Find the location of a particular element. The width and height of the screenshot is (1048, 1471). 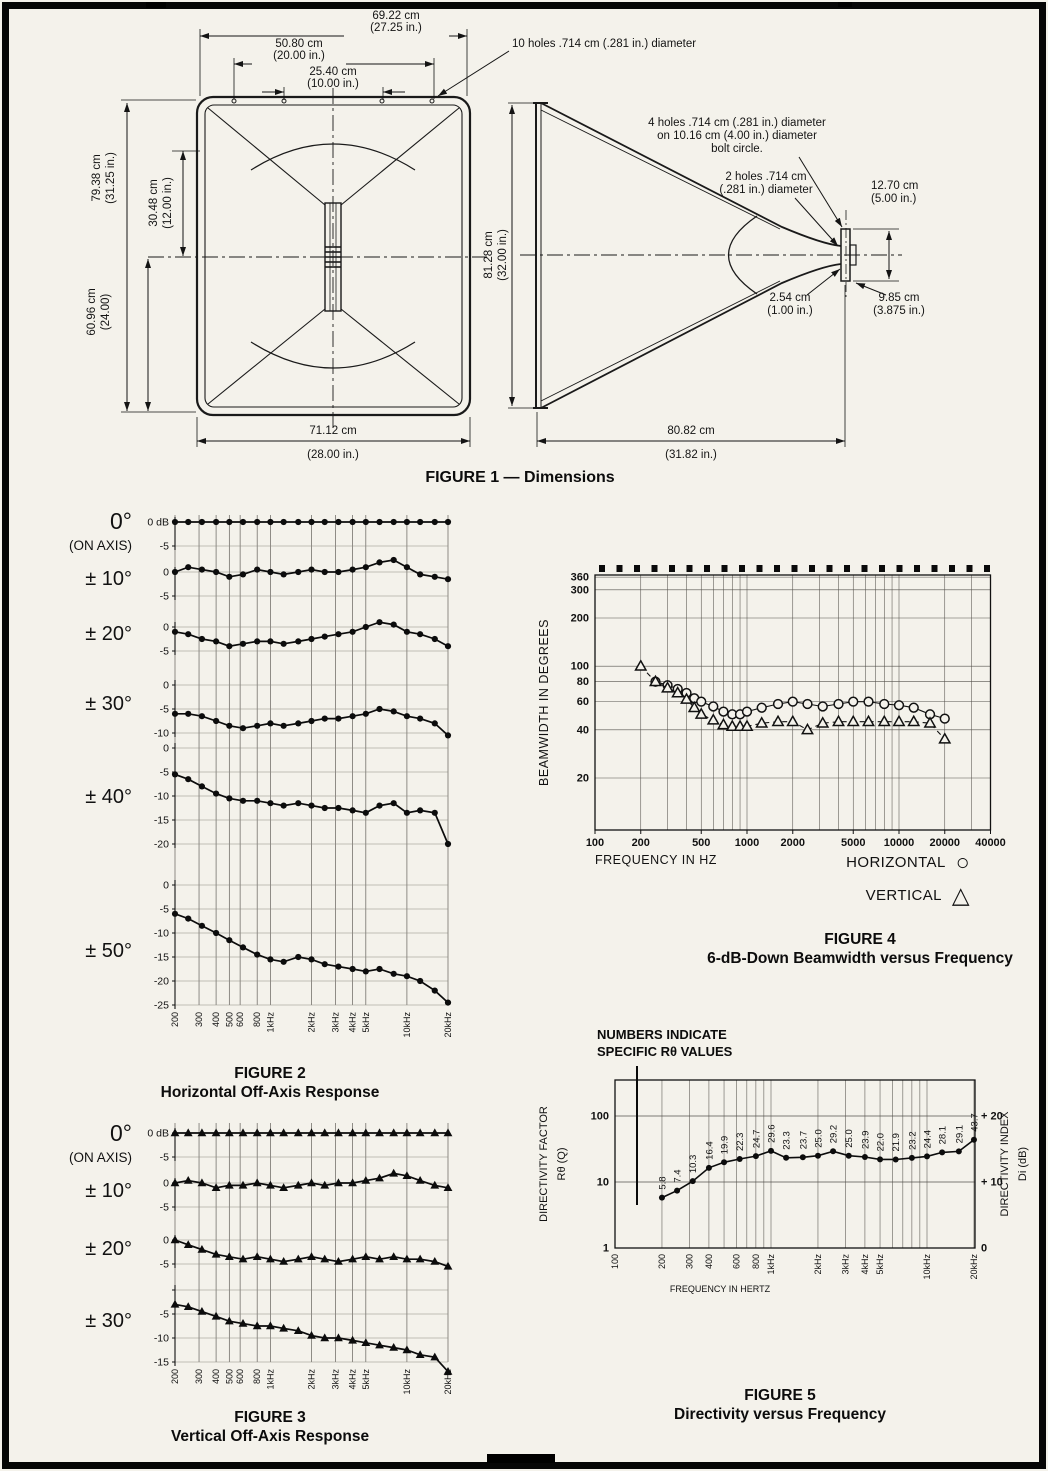

svg-text: 24.7 is located at coordinates (756, 1139).